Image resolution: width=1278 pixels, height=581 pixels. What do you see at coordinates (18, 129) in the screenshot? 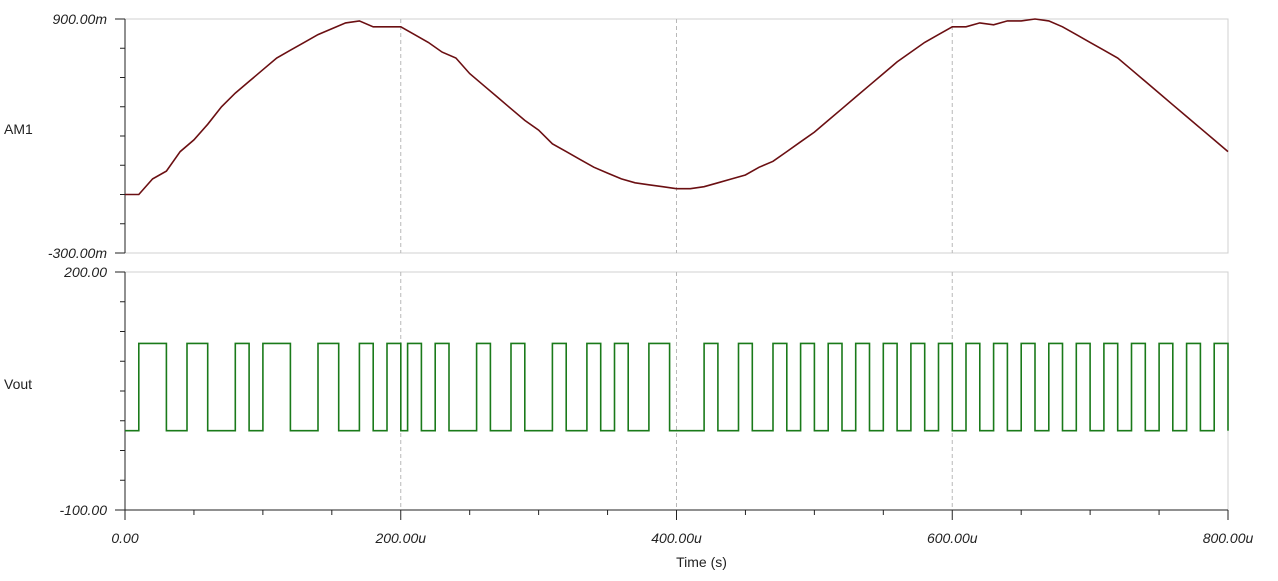
I see `am1-y-axis-label: AM1` at bounding box center [18, 129].